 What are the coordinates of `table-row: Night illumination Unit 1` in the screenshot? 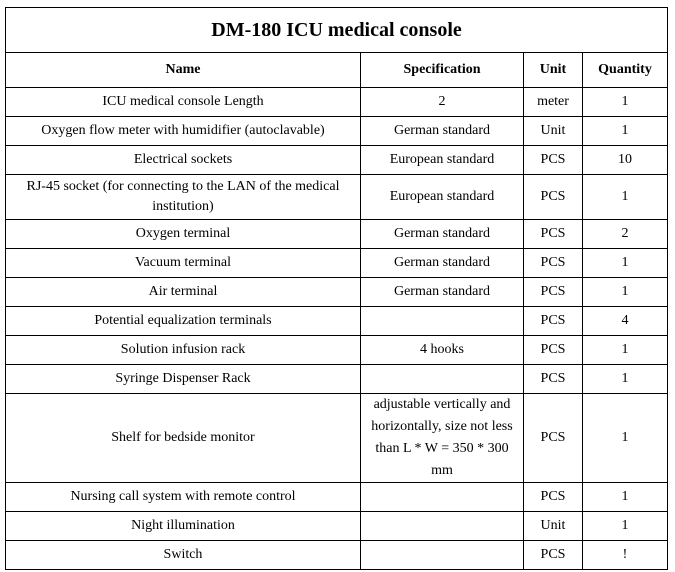 It's located at (337, 526).